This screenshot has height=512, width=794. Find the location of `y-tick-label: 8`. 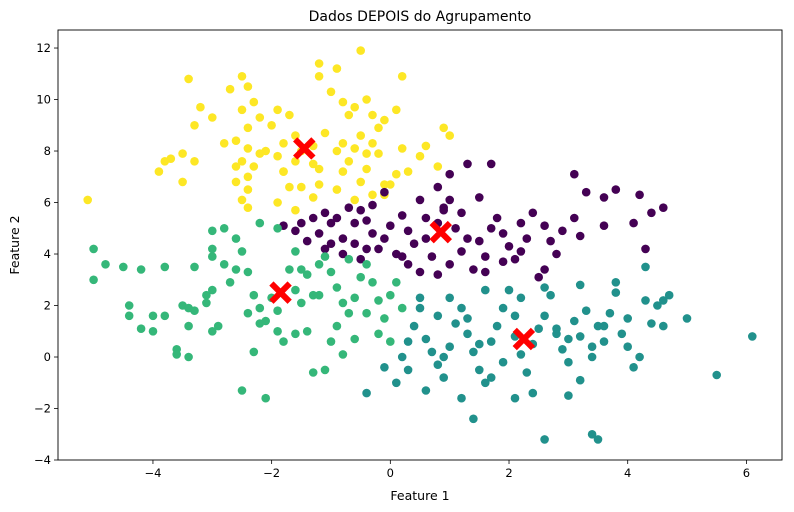

y-tick-label: 8 is located at coordinates (47, 151).